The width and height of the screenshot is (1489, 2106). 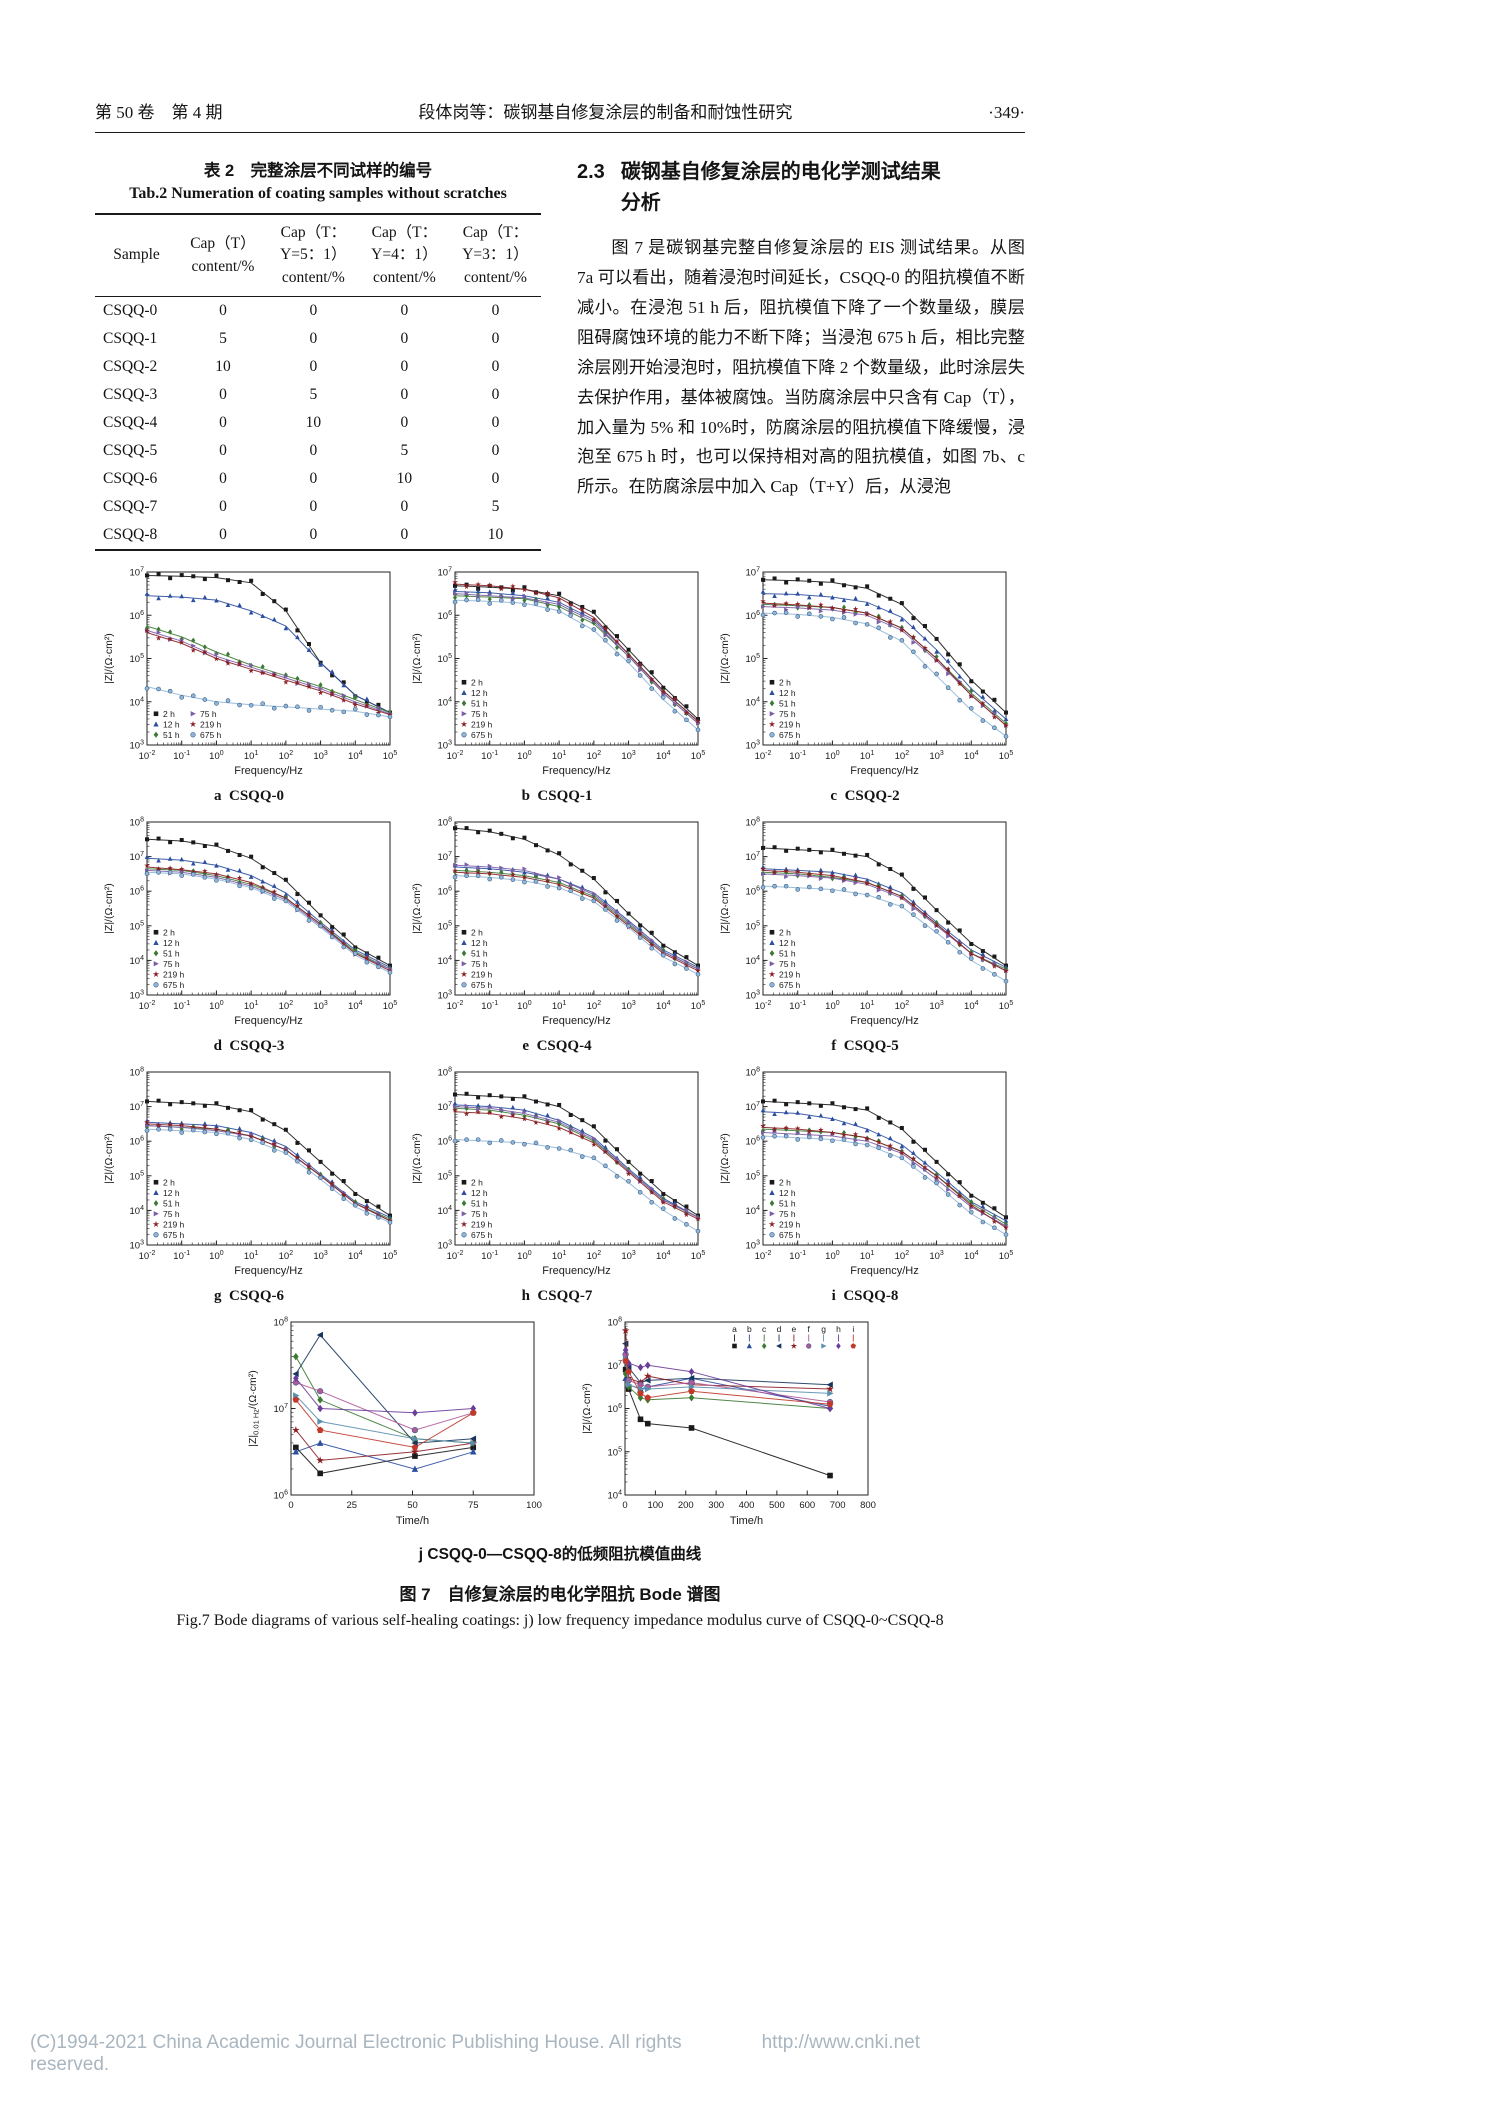 I want to click on svg-text: a, so click(x=734, y=1329).